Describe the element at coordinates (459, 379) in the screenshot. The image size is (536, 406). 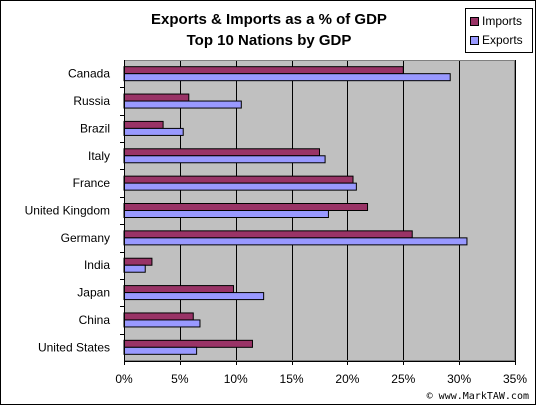
I see `x-tick-label: 30%` at that location.